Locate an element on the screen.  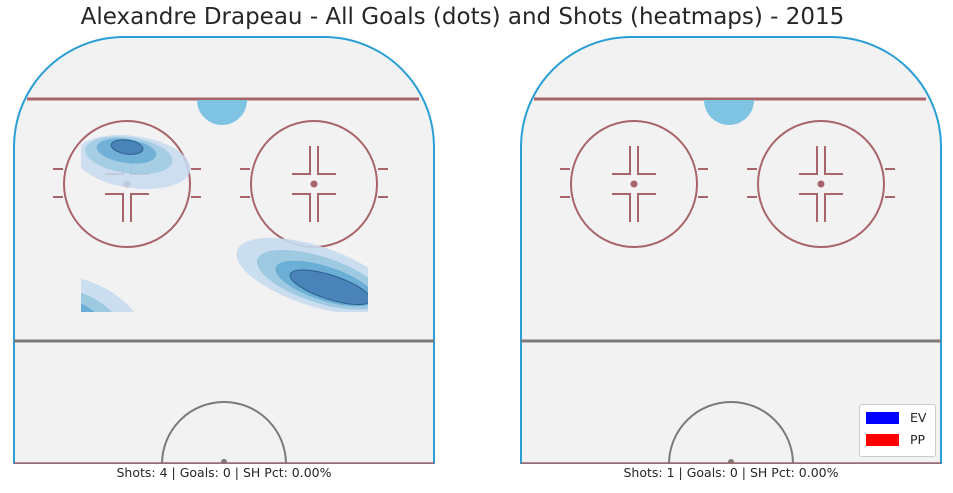
legend-label-pp: PP is located at coordinates (918, 439).